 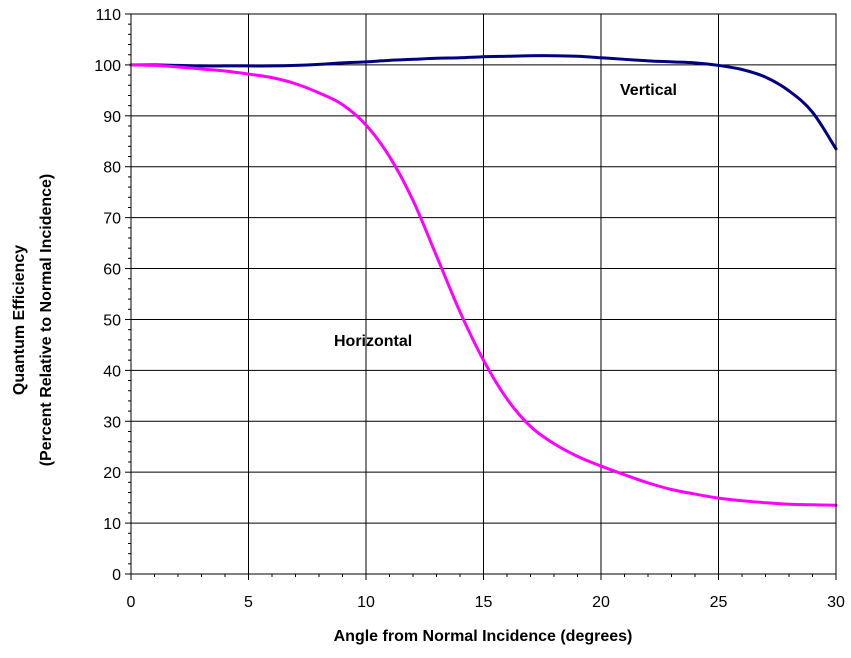 What do you see at coordinates (112, 270) in the screenshot?
I see `y-tick-label: 60` at bounding box center [112, 270].